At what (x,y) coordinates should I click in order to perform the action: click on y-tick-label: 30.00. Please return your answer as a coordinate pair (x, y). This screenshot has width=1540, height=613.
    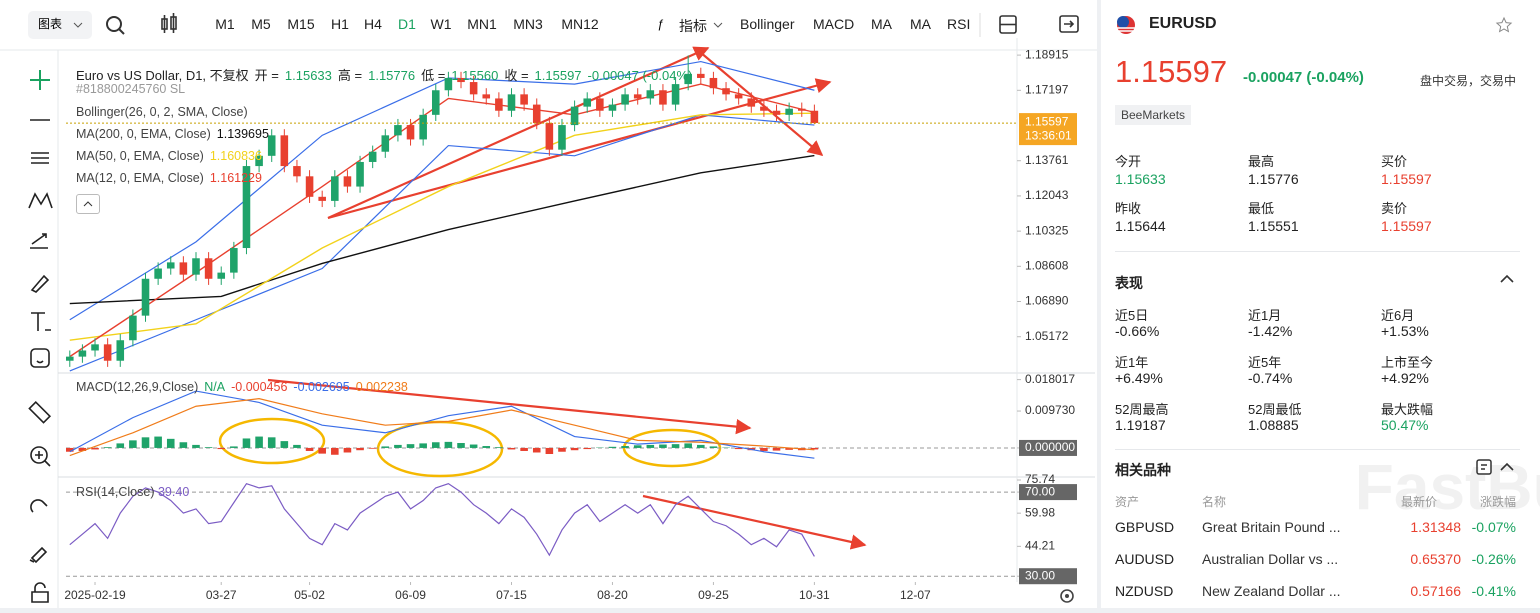
    Looking at the image, I should click on (1040, 575).